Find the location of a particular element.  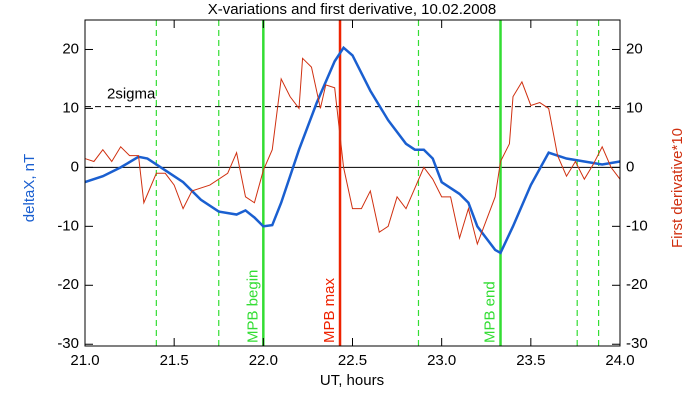

x-tick-label: 22.0 is located at coordinates (263, 360).